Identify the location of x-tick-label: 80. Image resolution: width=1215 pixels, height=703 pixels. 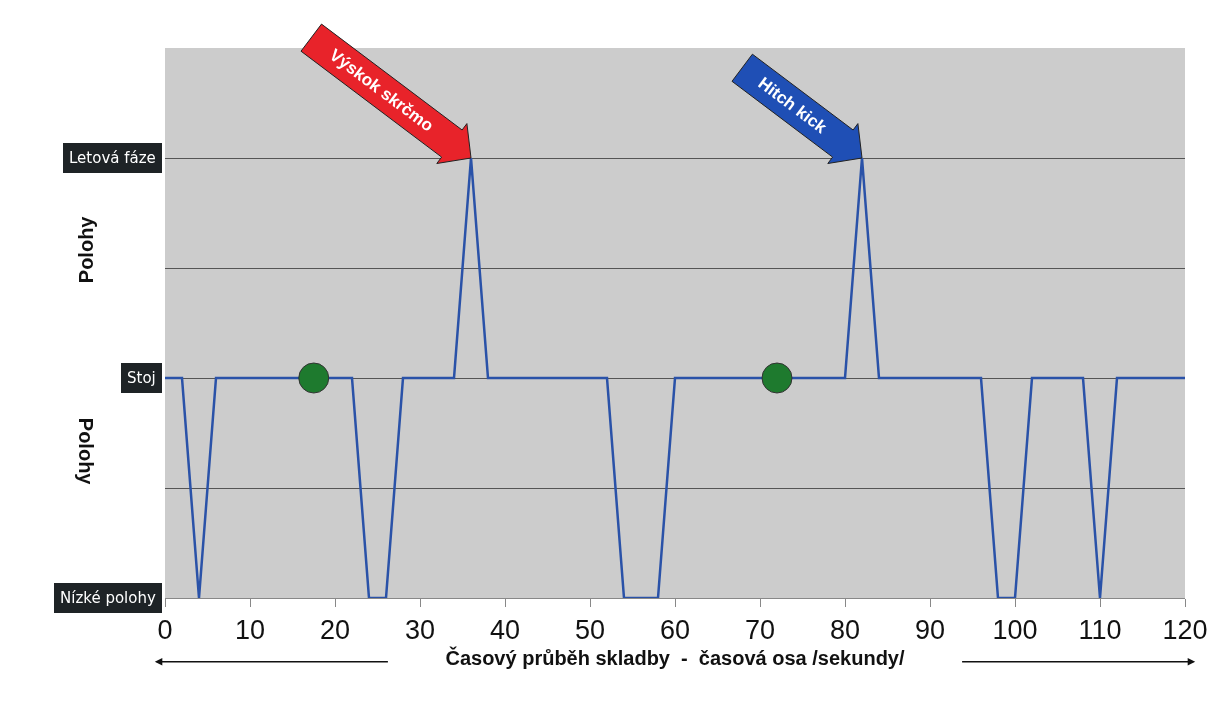
(845, 630).